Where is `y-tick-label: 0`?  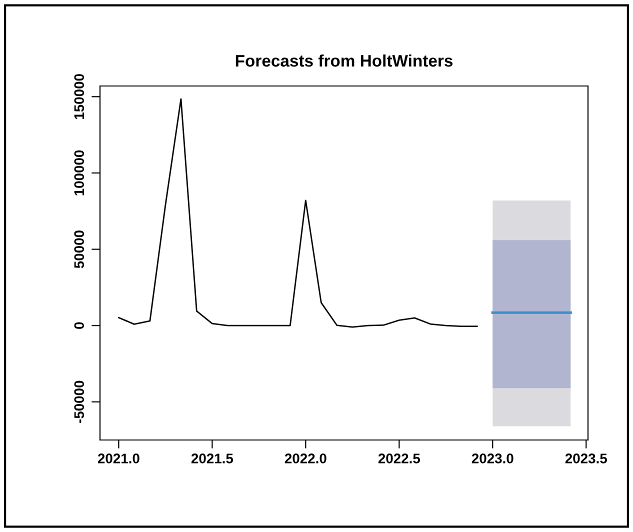 y-tick-label: 0 is located at coordinates (79, 325).